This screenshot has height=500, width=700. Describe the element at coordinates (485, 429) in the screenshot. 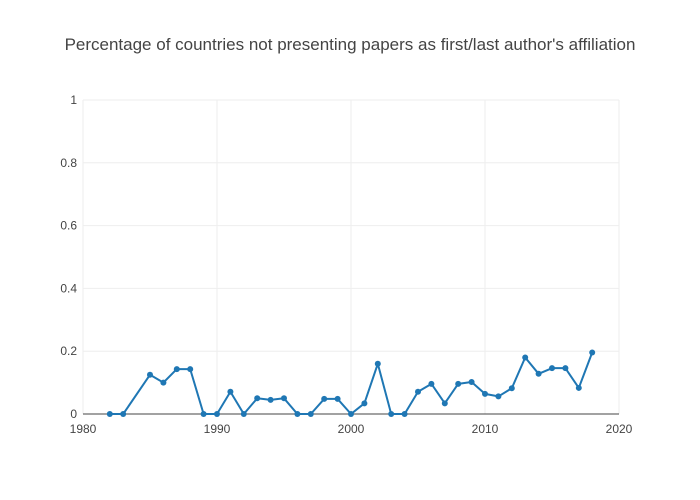

I see `x-tick-label: 2010` at that location.